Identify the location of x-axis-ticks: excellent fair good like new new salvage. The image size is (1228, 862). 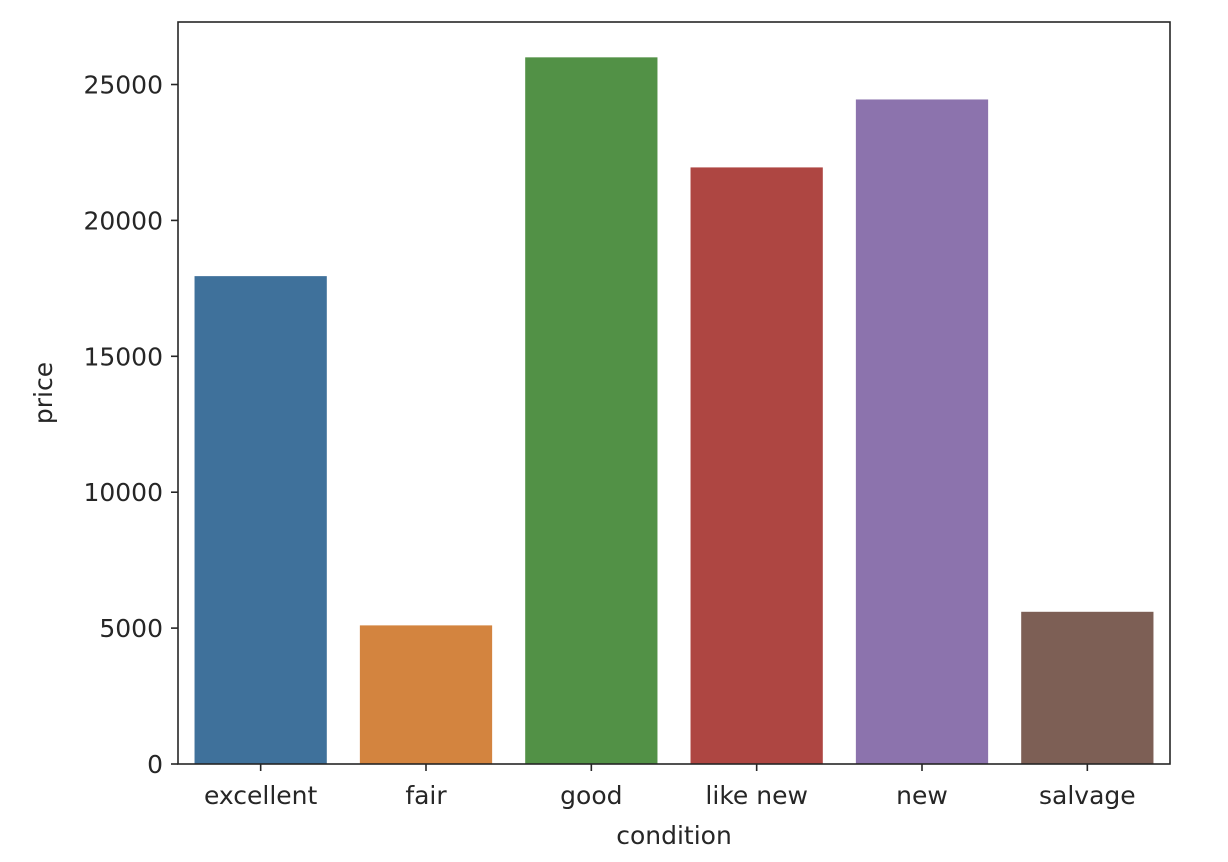
(670, 787).